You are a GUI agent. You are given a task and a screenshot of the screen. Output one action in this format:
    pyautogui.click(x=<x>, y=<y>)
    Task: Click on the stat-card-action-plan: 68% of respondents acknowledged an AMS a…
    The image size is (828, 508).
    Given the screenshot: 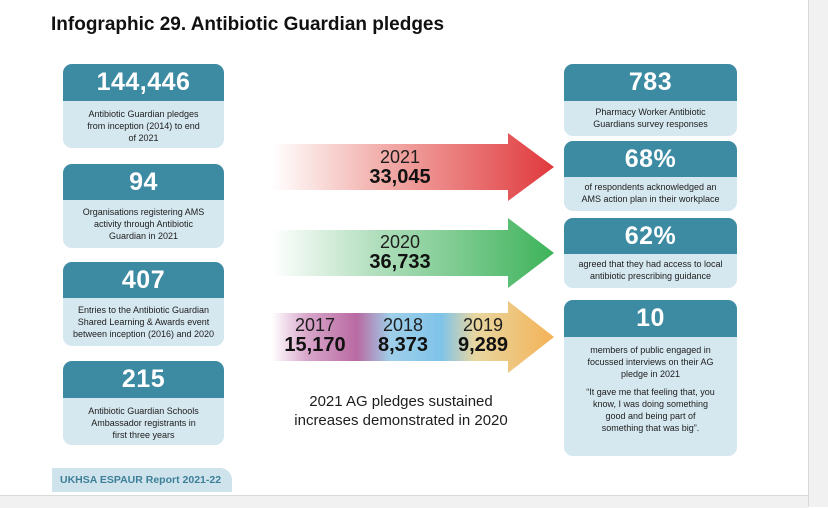 What is the action you would take?
    pyautogui.click(x=650, y=176)
    